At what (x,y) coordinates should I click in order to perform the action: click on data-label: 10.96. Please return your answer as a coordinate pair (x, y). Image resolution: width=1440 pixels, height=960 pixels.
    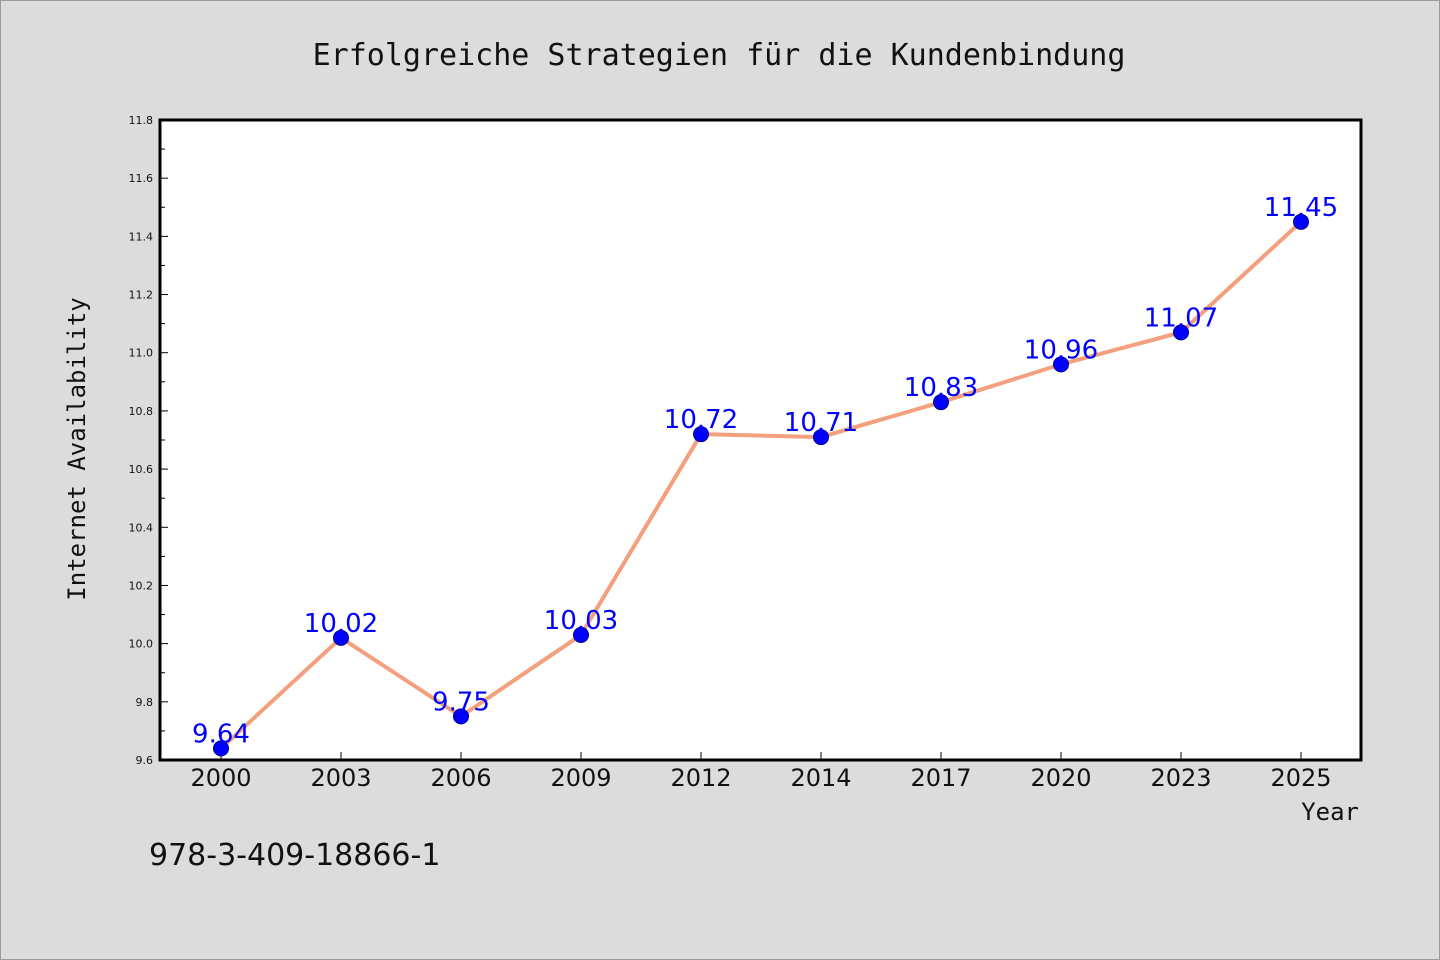
    Looking at the image, I should click on (1061, 350).